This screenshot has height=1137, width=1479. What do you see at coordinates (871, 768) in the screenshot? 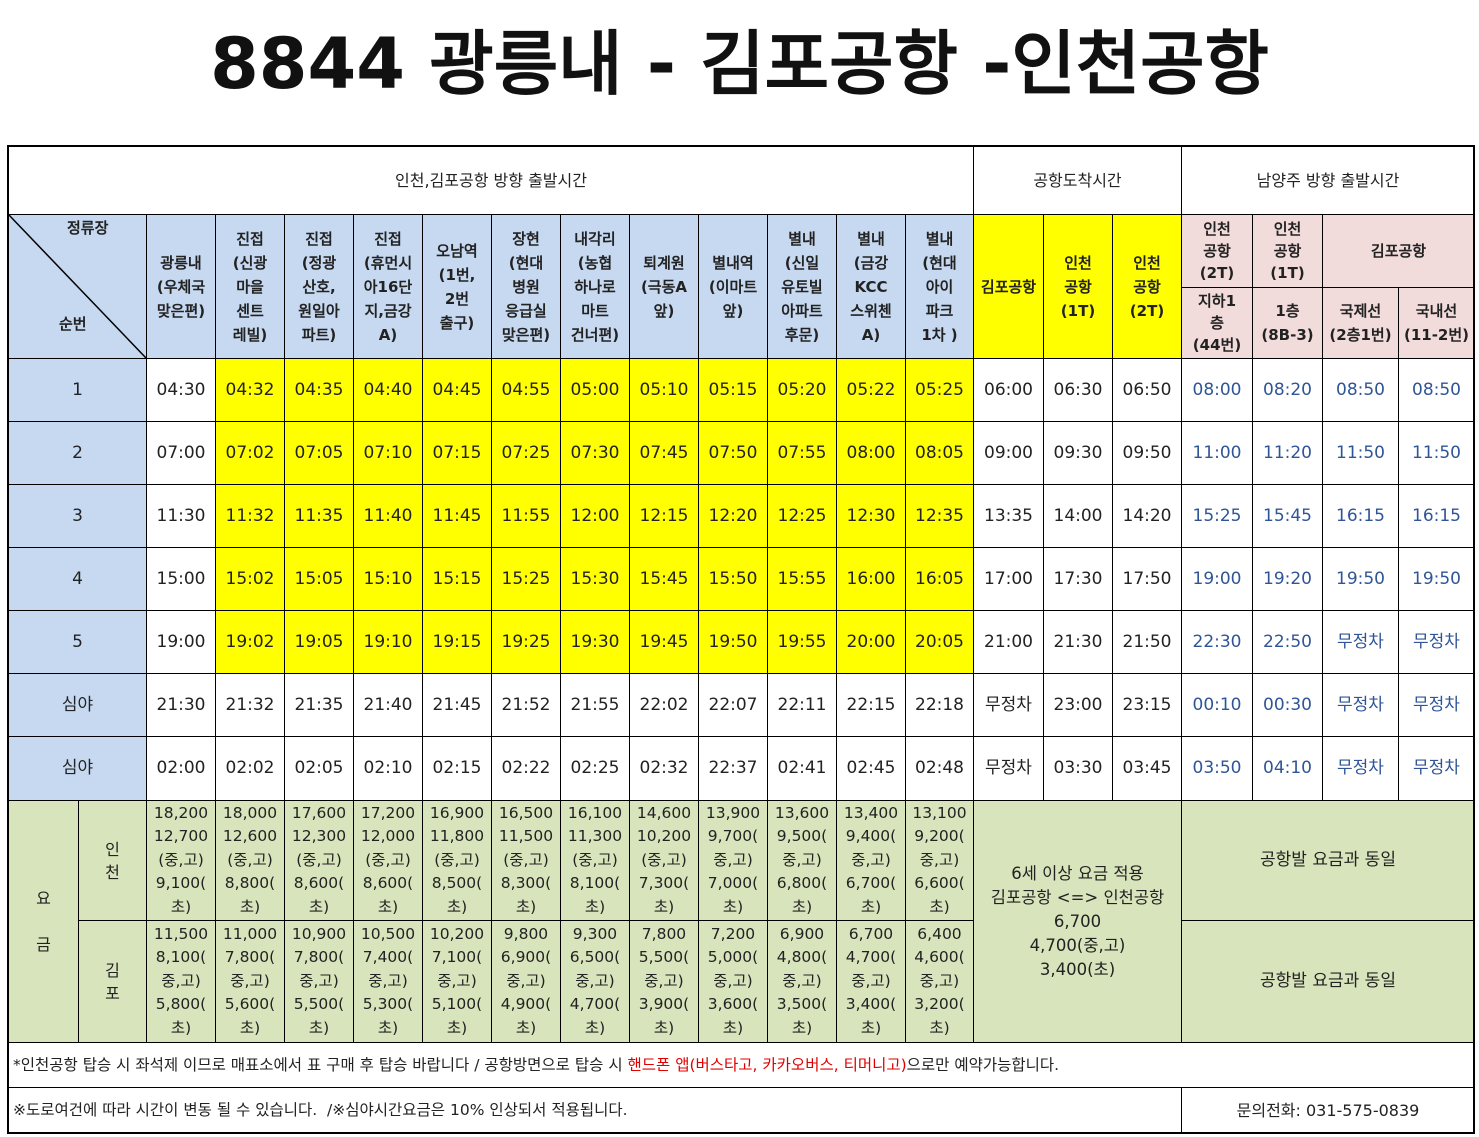
I see `time-cell: 02:45` at bounding box center [871, 768].